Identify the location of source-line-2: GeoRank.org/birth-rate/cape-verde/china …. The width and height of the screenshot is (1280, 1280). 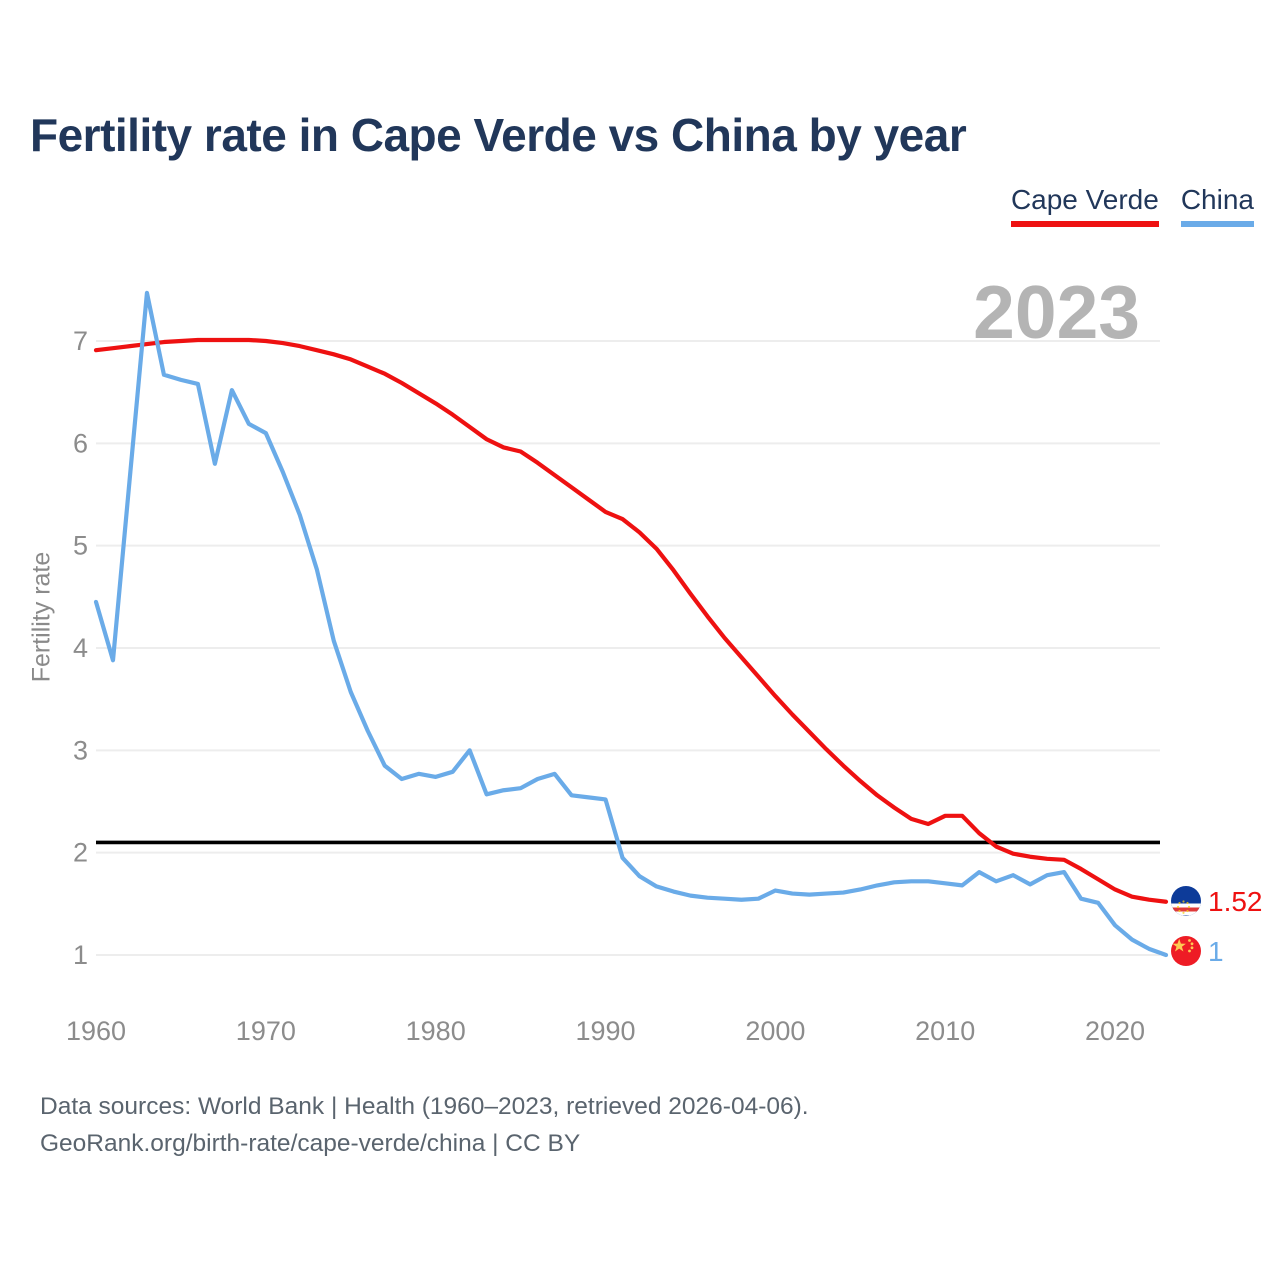
(310, 1143).